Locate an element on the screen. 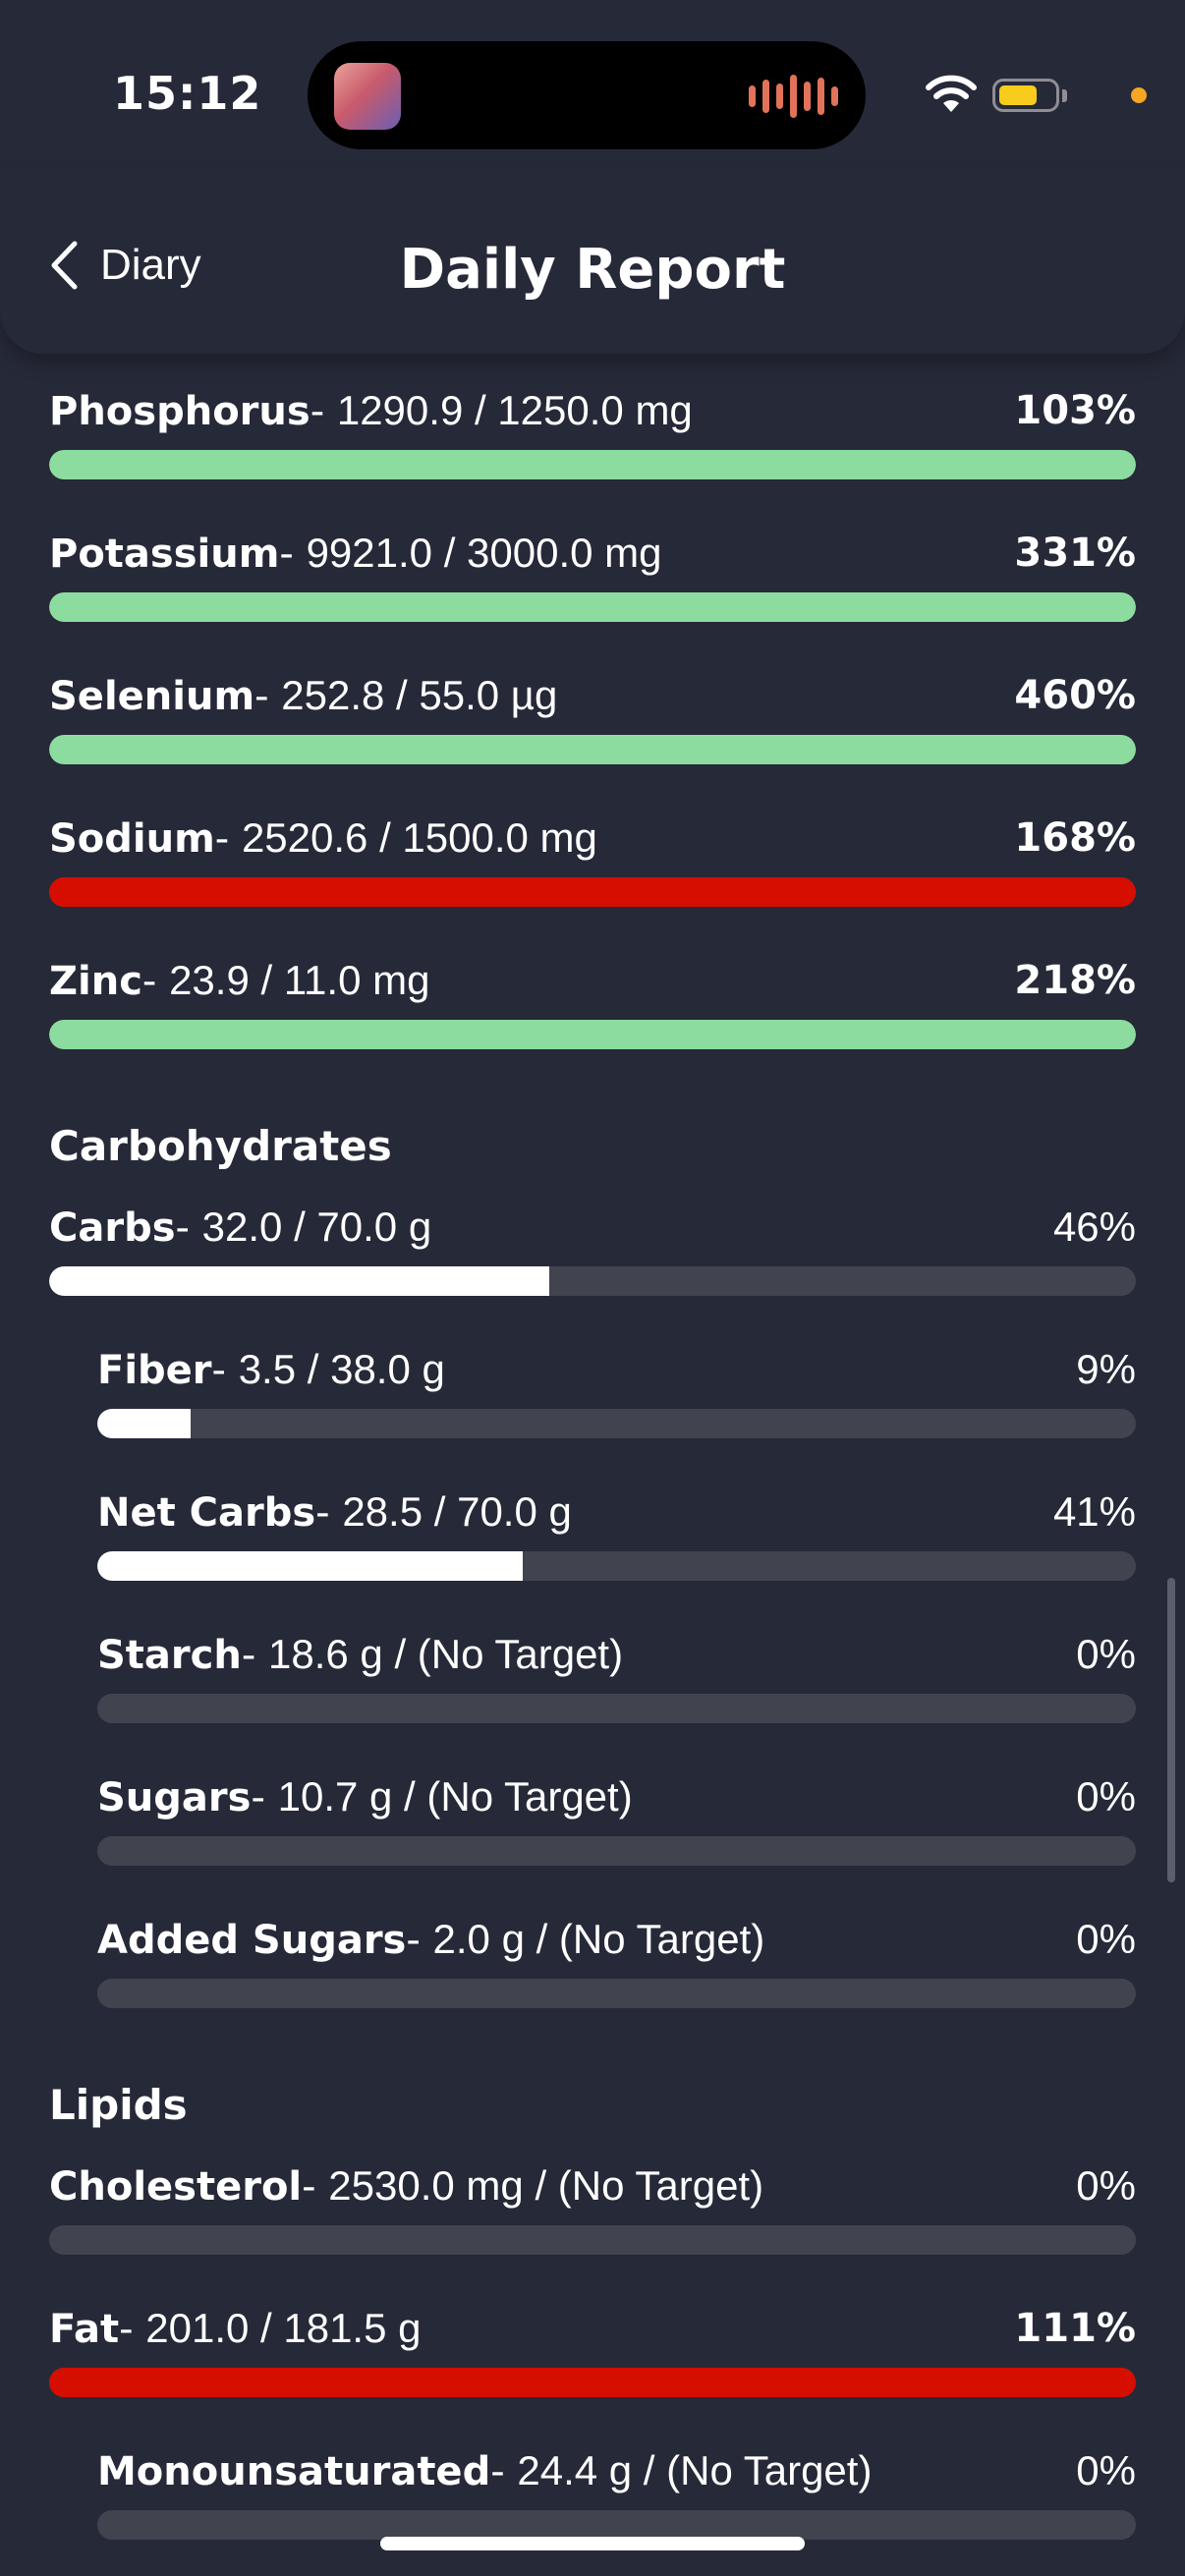  nutrient-name: Phosphorus is located at coordinates (180, 411).